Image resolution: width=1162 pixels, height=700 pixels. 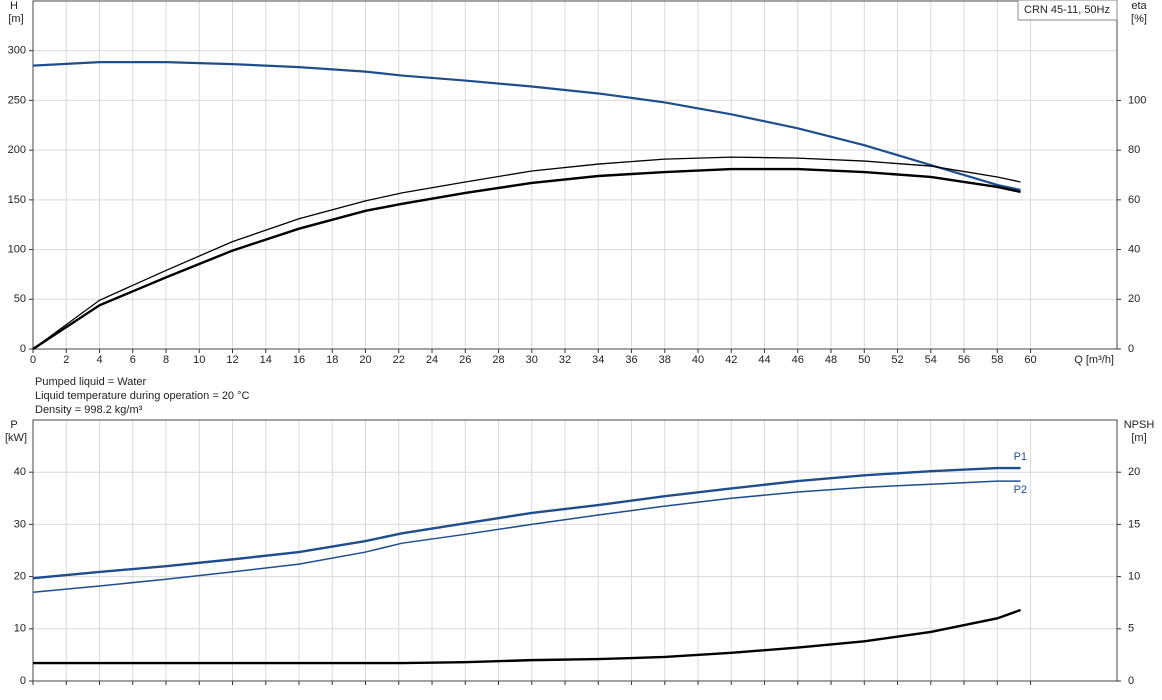 What do you see at coordinates (1139, 425) in the screenshot?
I see `y2-axis-label: NPSH` at bounding box center [1139, 425].